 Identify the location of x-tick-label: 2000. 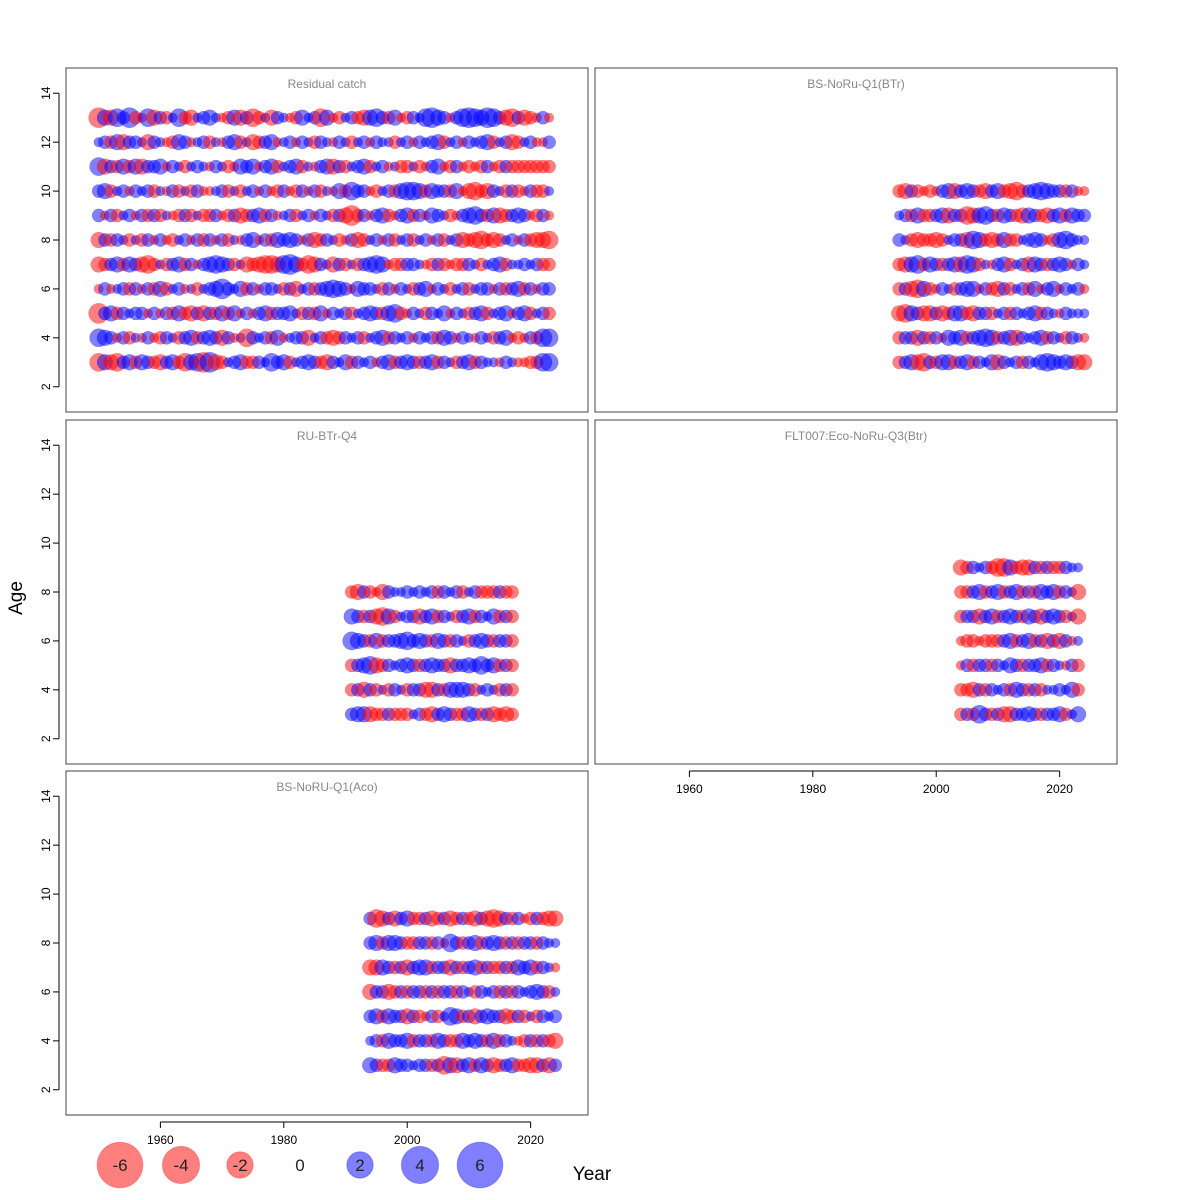
(407, 1140).